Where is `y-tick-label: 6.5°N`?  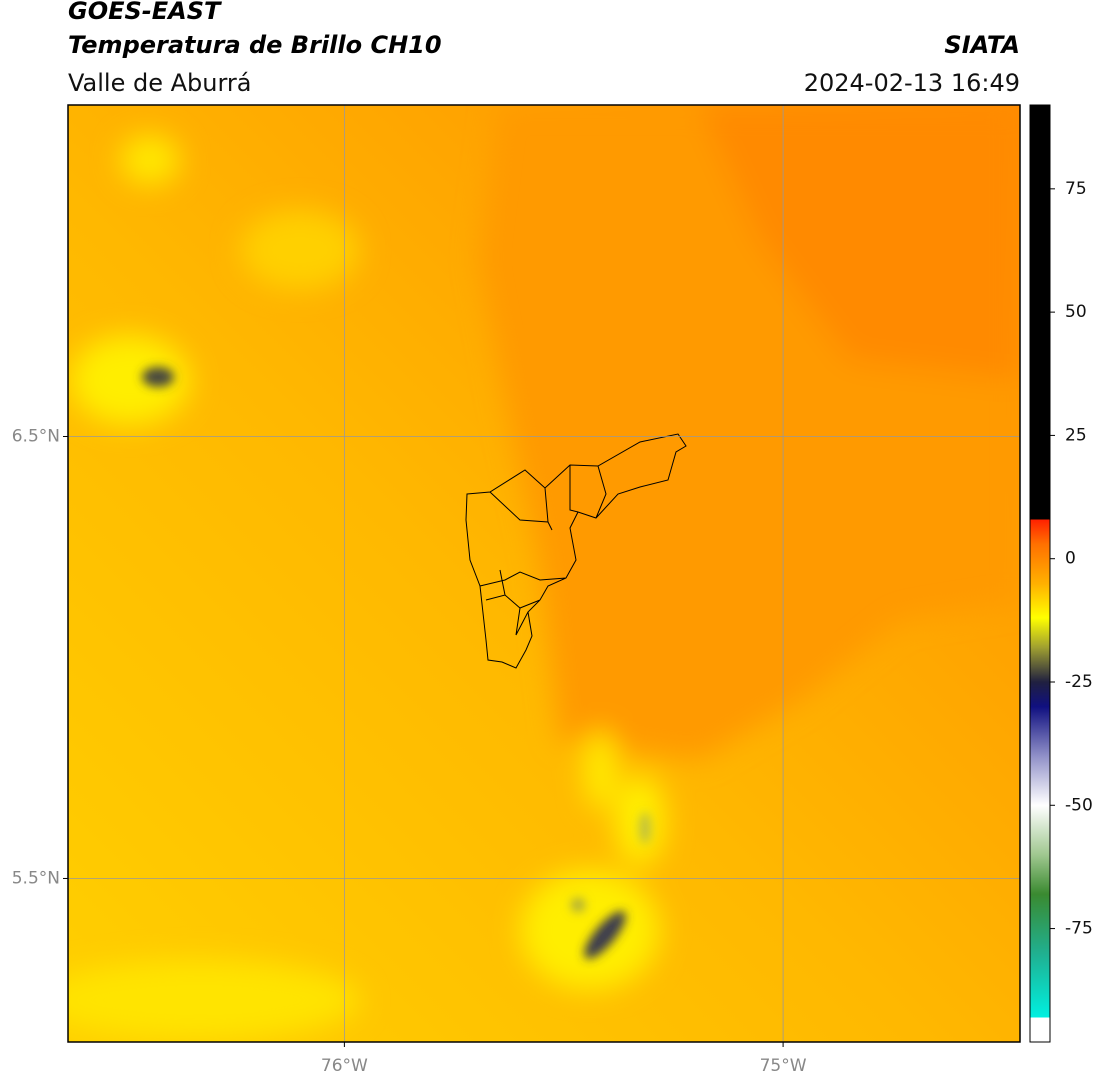
y-tick-label: 6.5°N is located at coordinates (36, 436).